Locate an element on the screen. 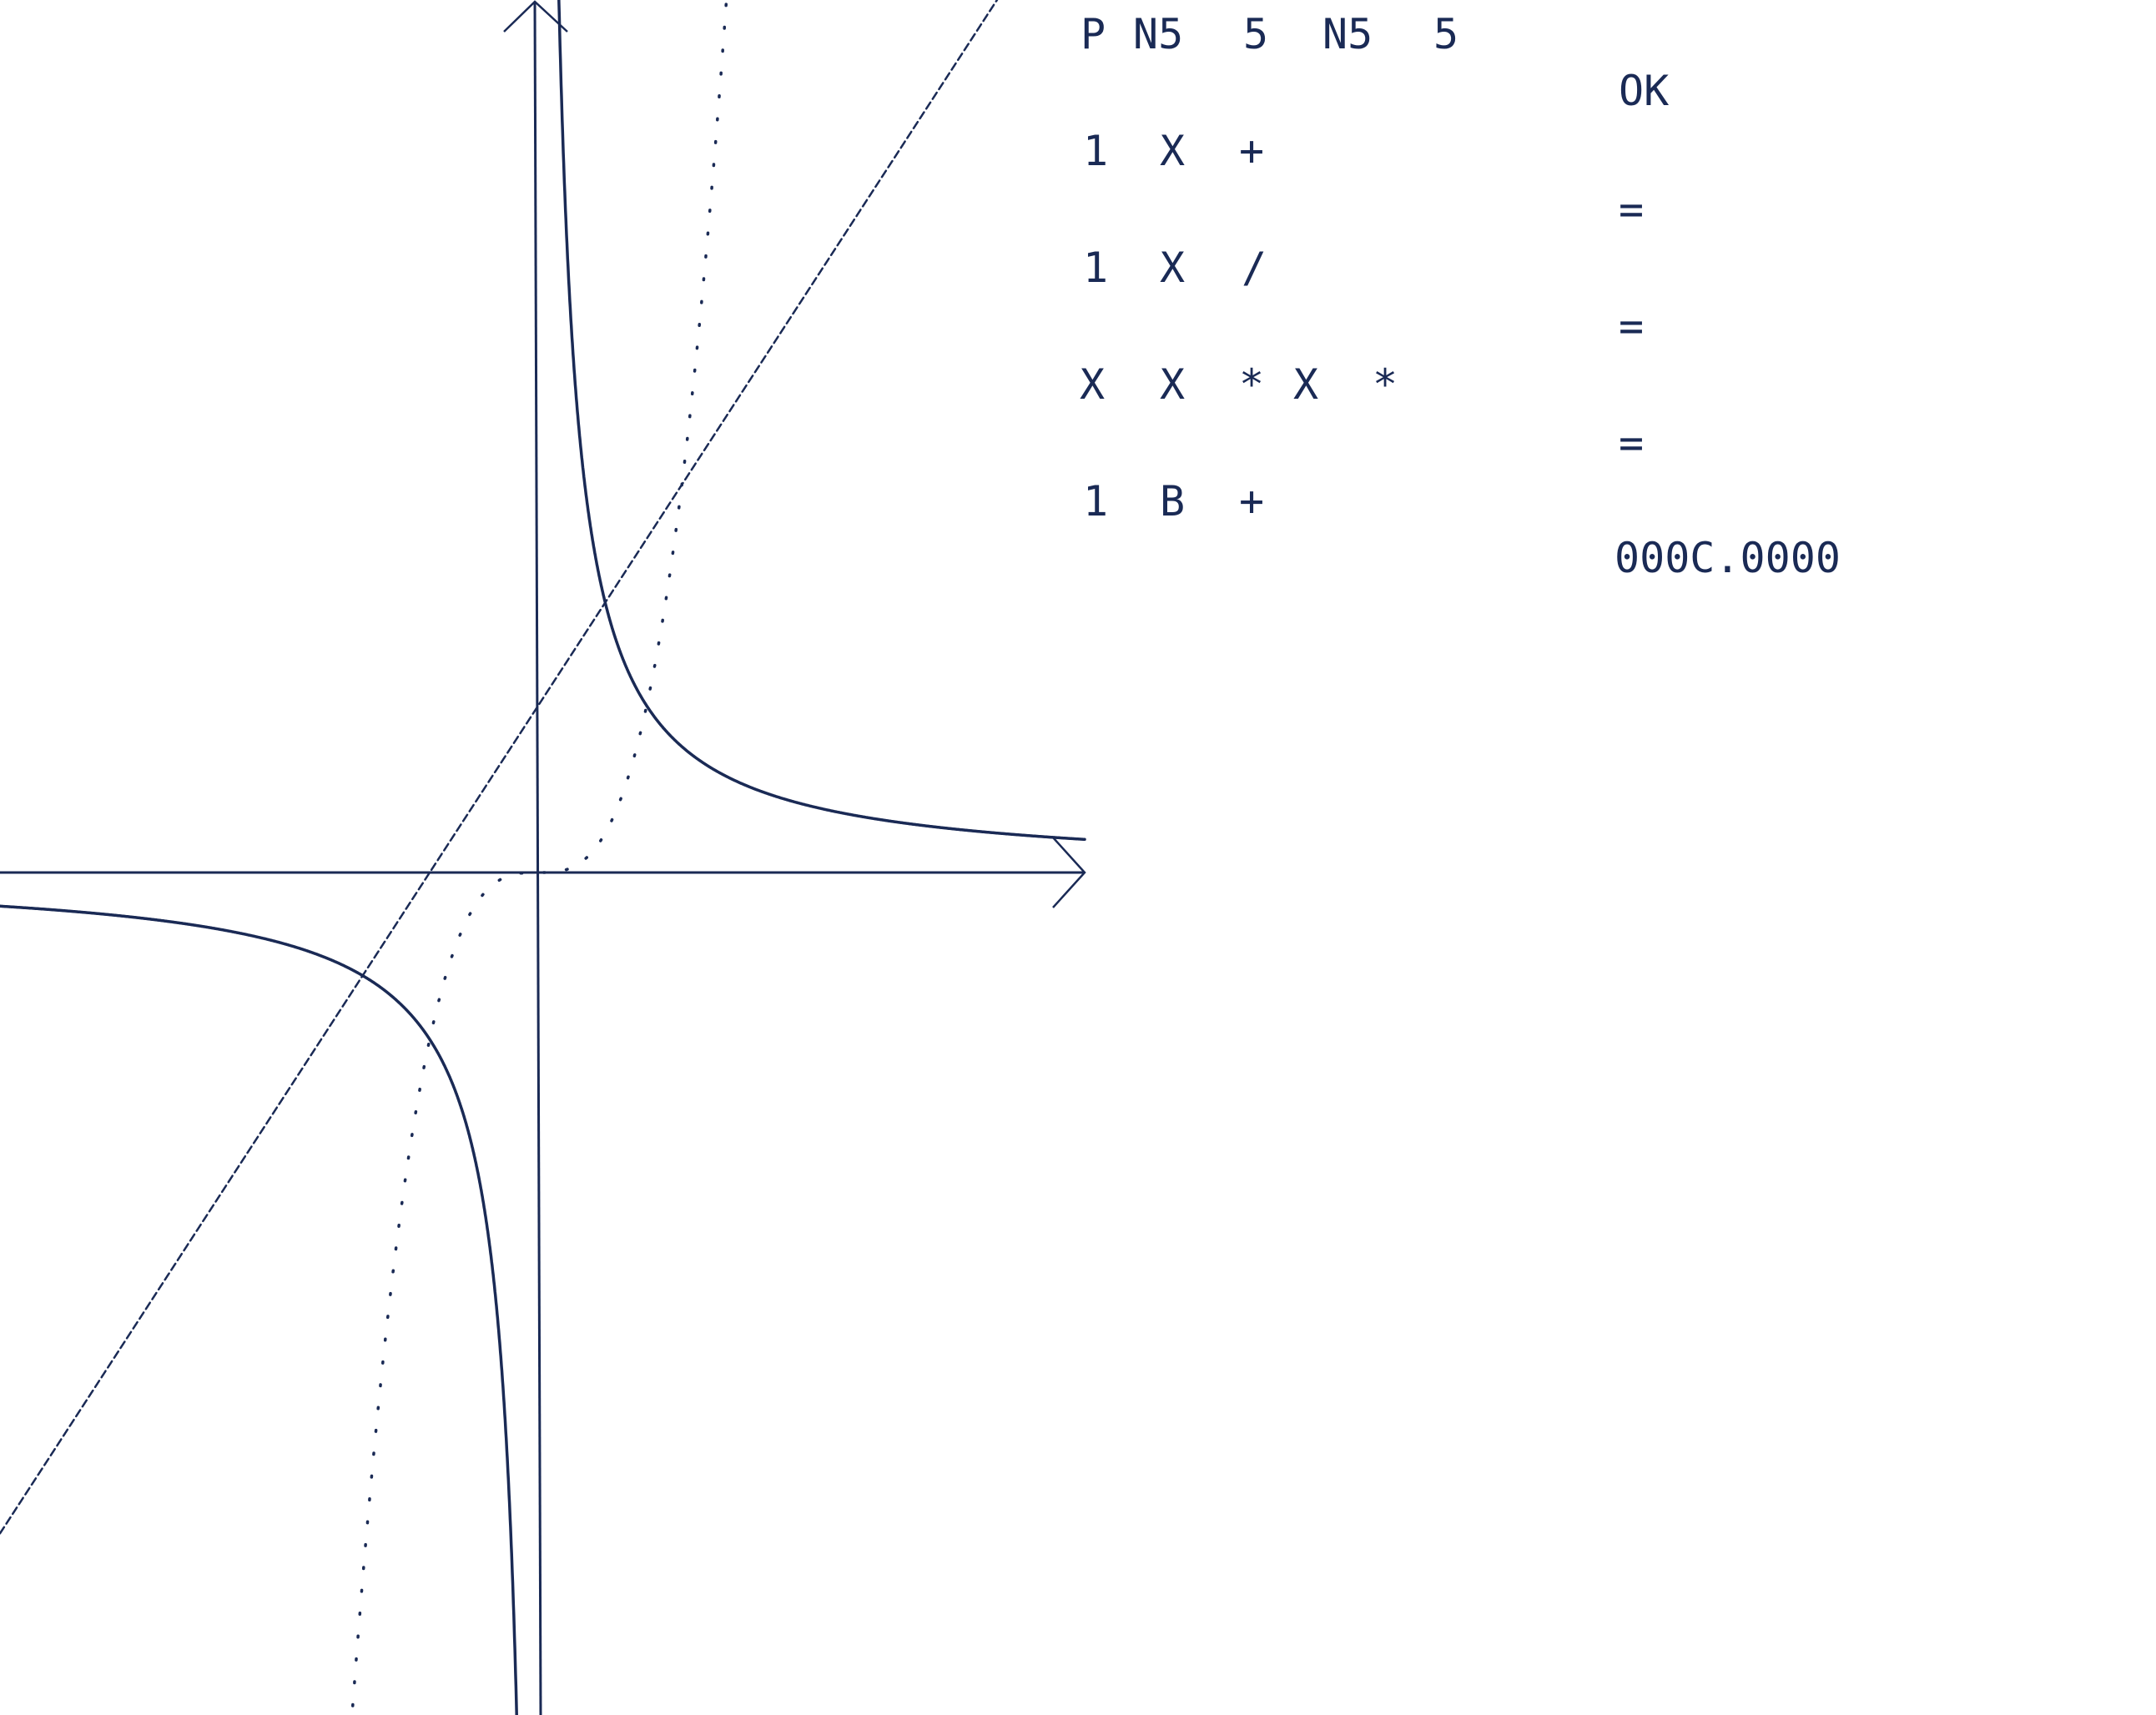  y-axis-line is located at coordinates (537, 858).